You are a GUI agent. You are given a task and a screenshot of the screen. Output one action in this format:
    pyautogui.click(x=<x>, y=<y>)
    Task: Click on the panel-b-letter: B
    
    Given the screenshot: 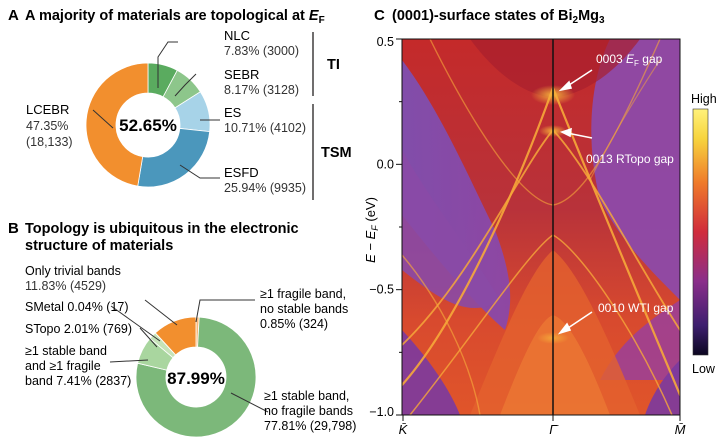 What is the action you would take?
    pyautogui.click(x=13, y=228)
    